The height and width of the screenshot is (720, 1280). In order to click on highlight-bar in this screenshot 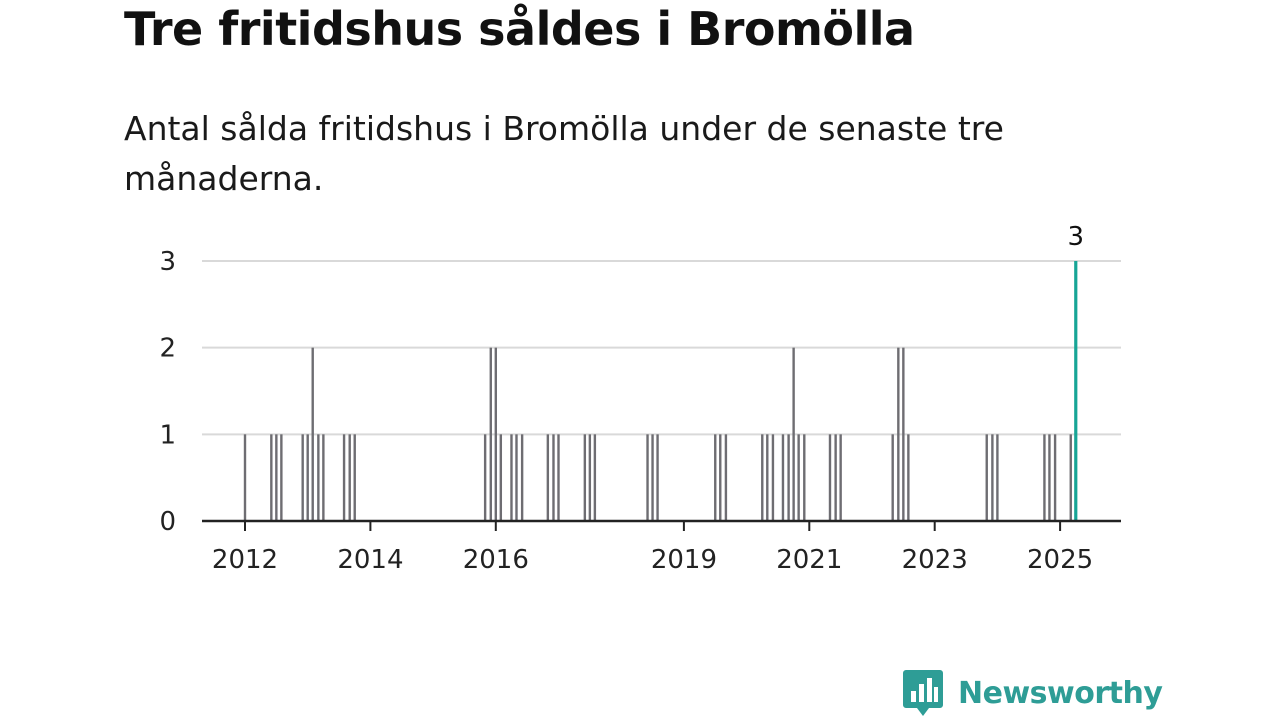, I will do `click(1076, 391)`.